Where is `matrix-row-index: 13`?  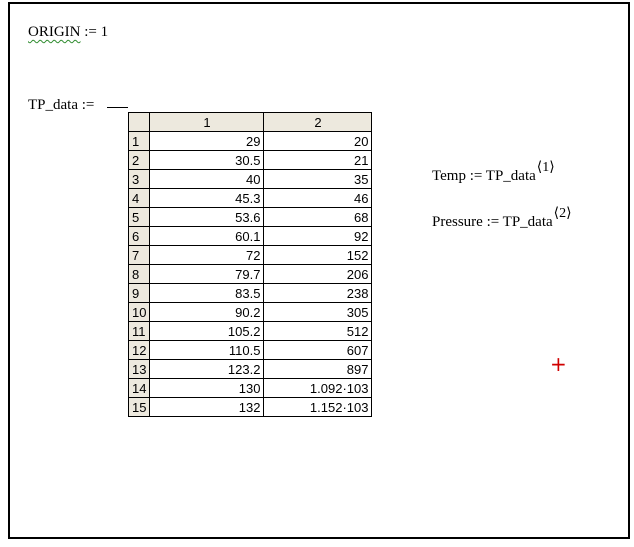 matrix-row-index: 13 is located at coordinates (139, 369).